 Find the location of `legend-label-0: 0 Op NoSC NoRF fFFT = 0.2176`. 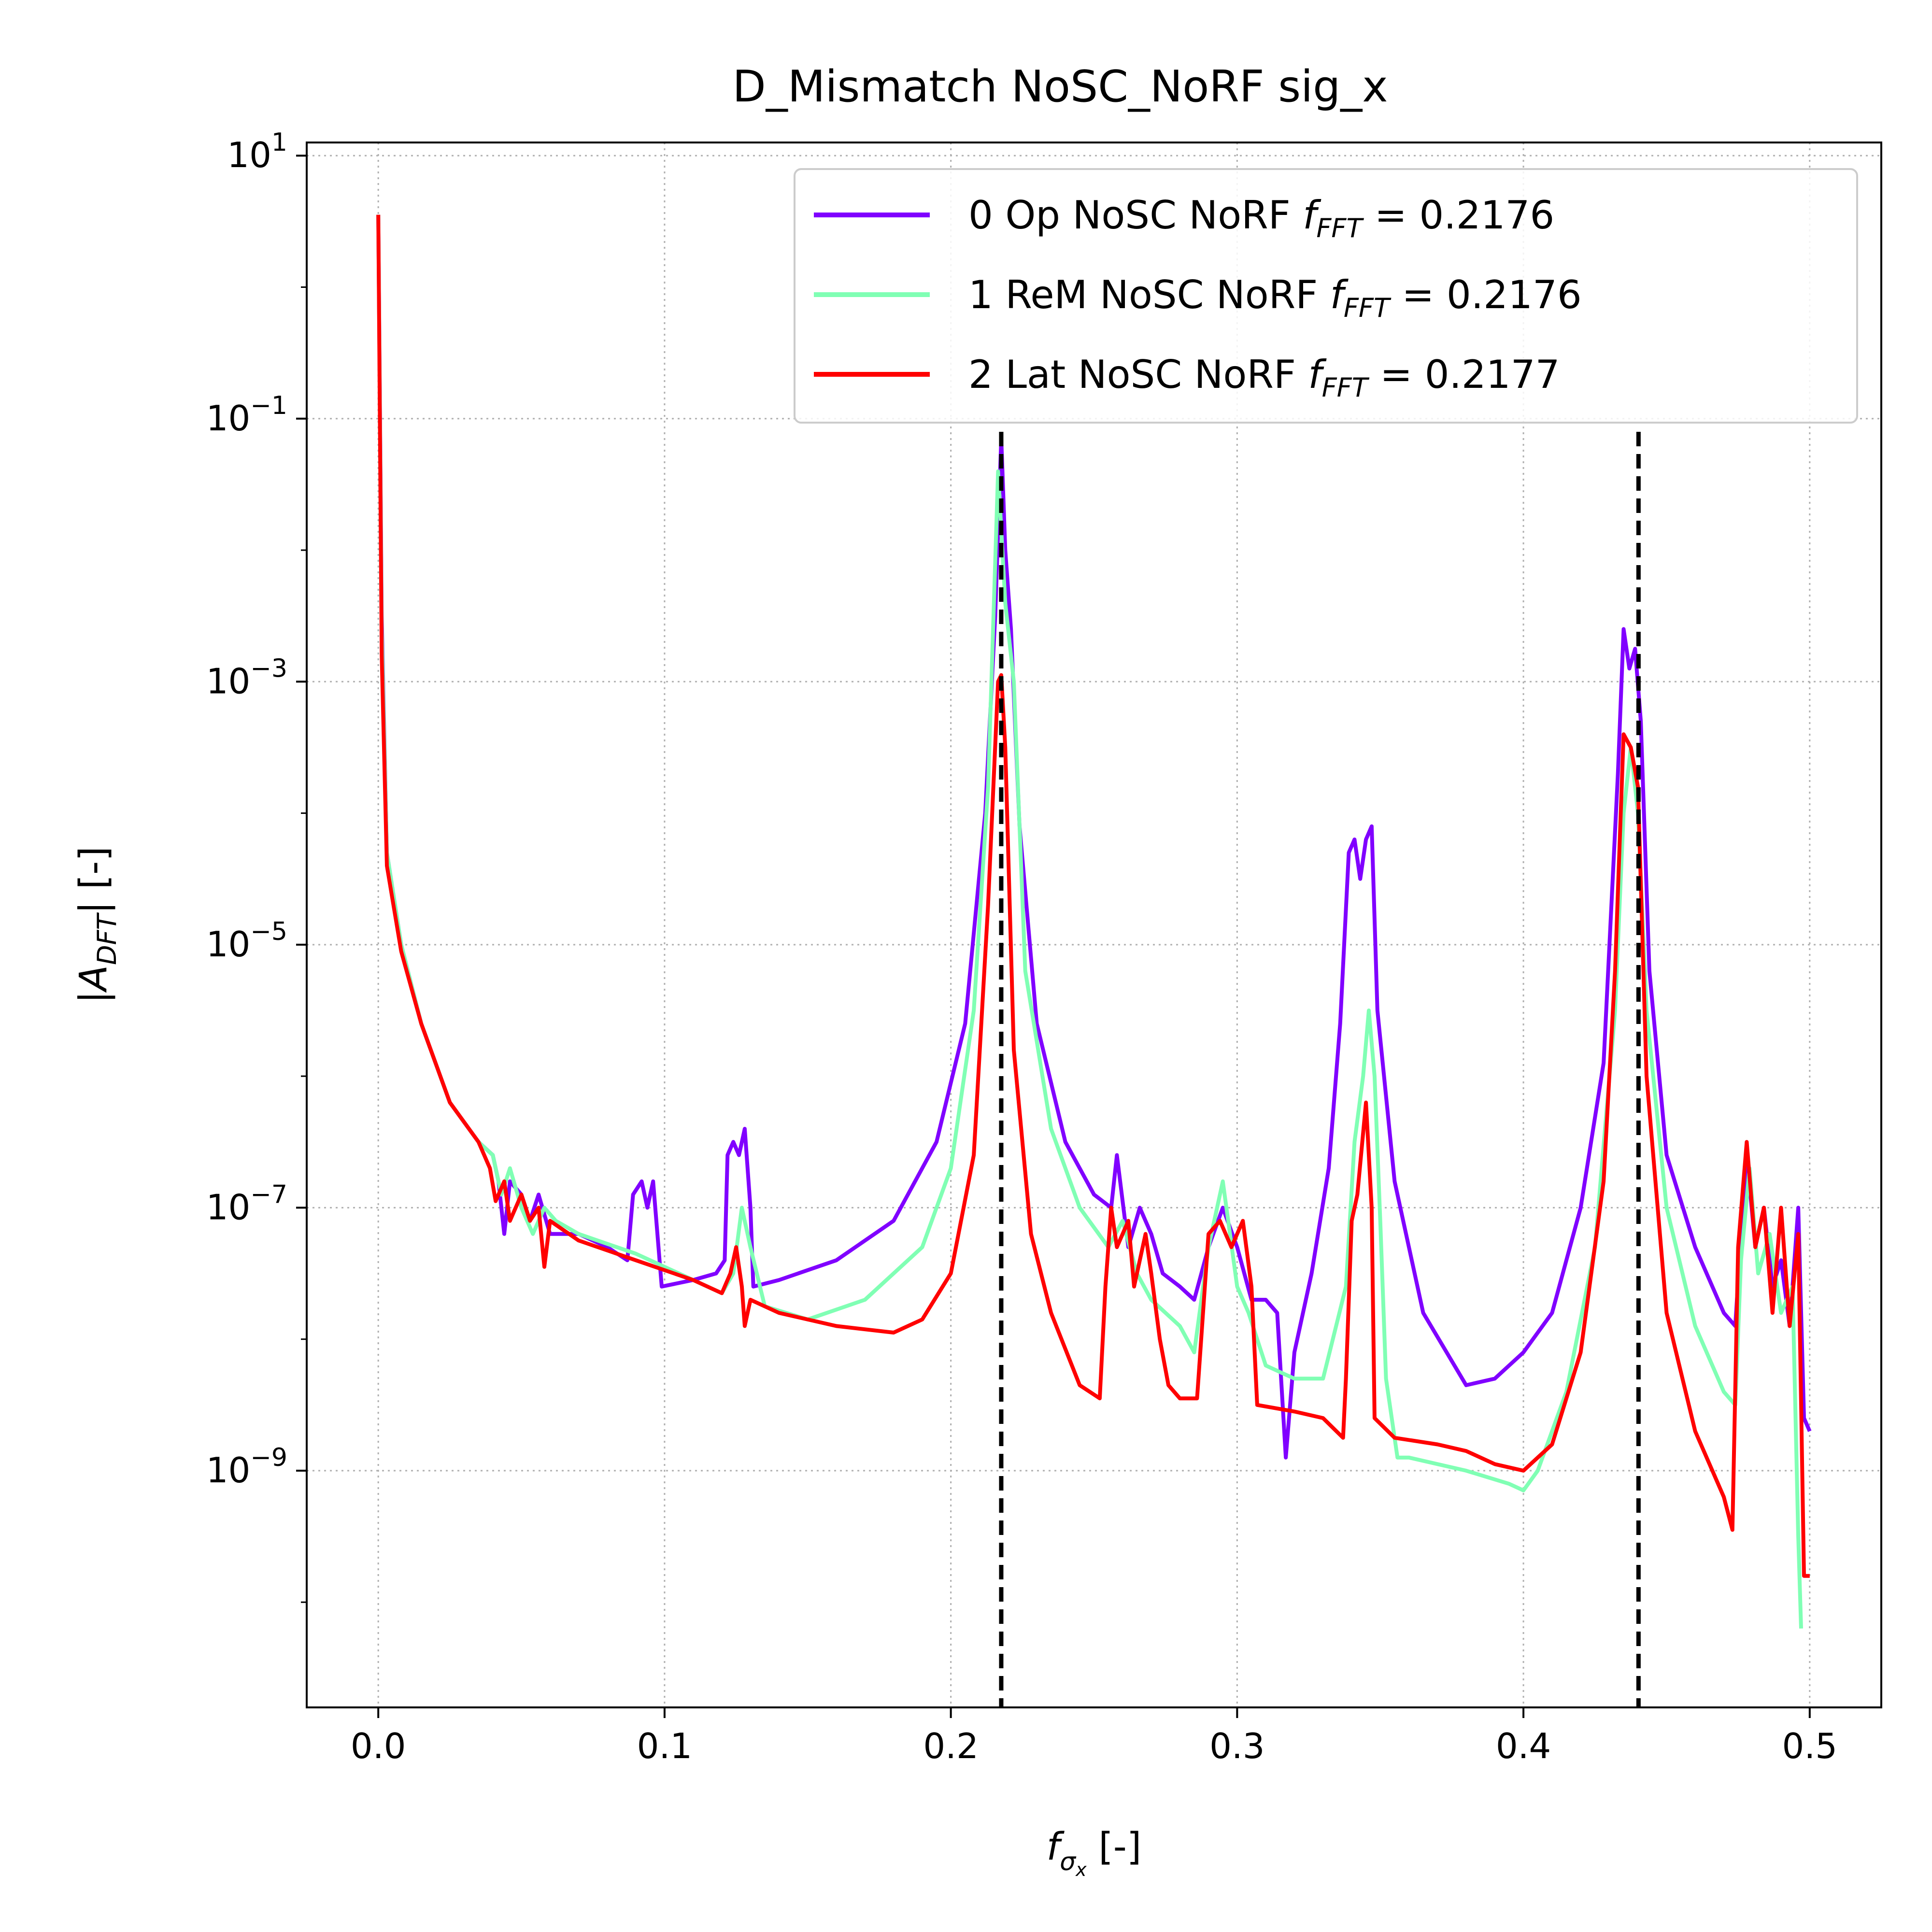

legend-label-0: 0 Op NoSC NoRF fFFT = 0.2176 is located at coordinates (1261, 218).